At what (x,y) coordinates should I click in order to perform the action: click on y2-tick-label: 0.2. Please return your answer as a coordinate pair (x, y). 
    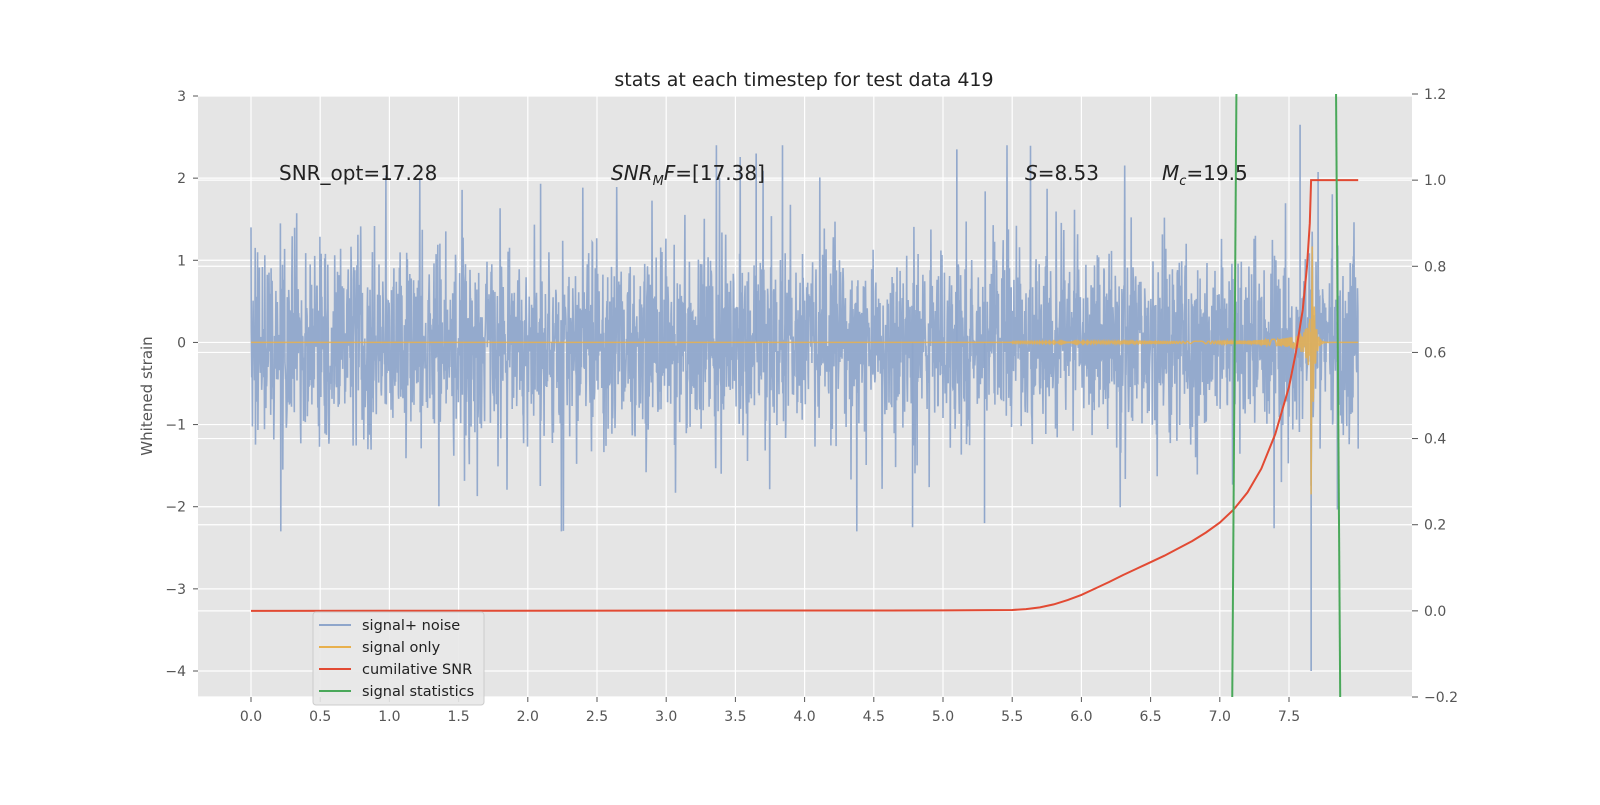
    Looking at the image, I should click on (1435, 526).